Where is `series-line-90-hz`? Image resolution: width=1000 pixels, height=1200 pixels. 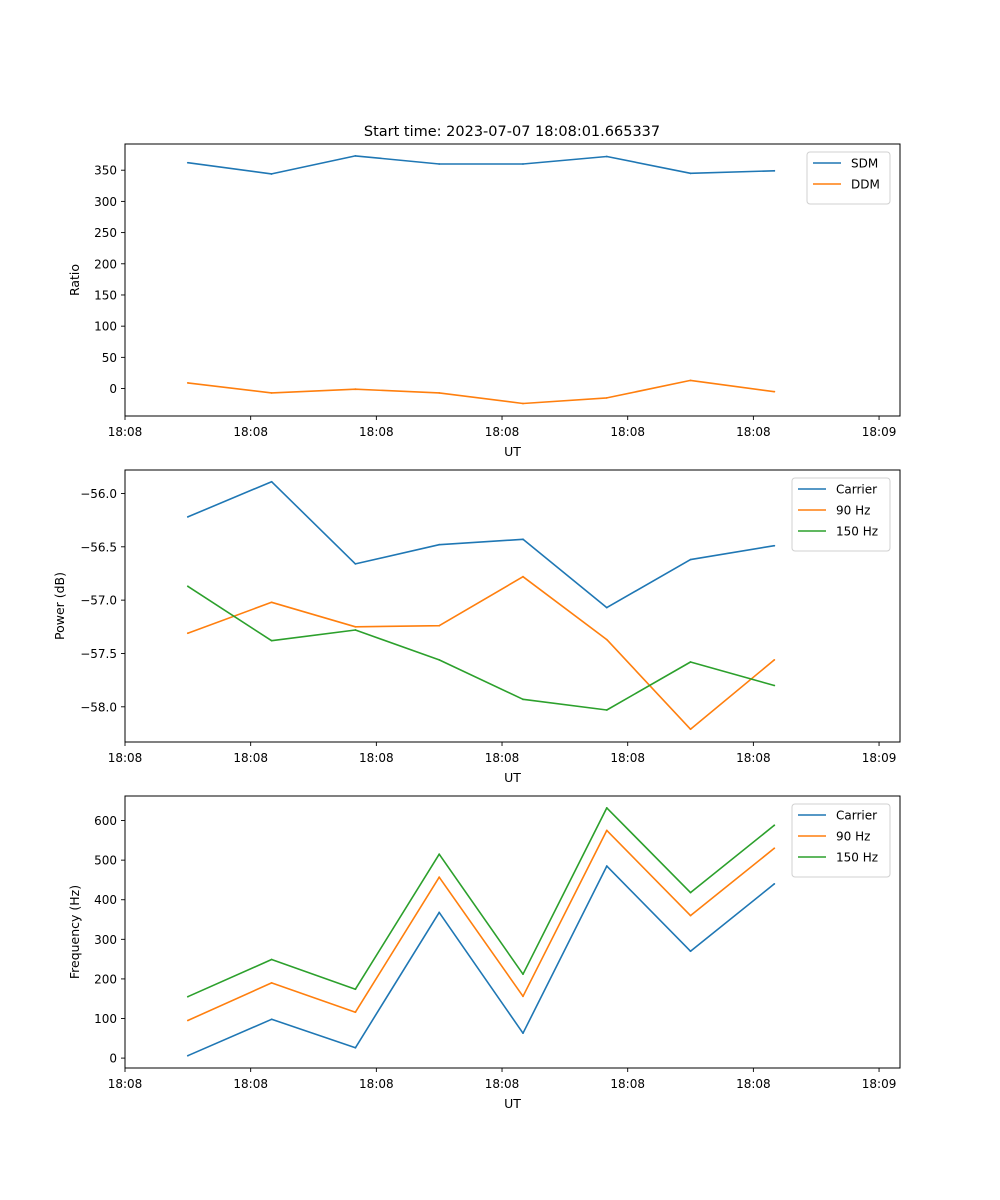 series-line-90-hz is located at coordinates (481, 925).